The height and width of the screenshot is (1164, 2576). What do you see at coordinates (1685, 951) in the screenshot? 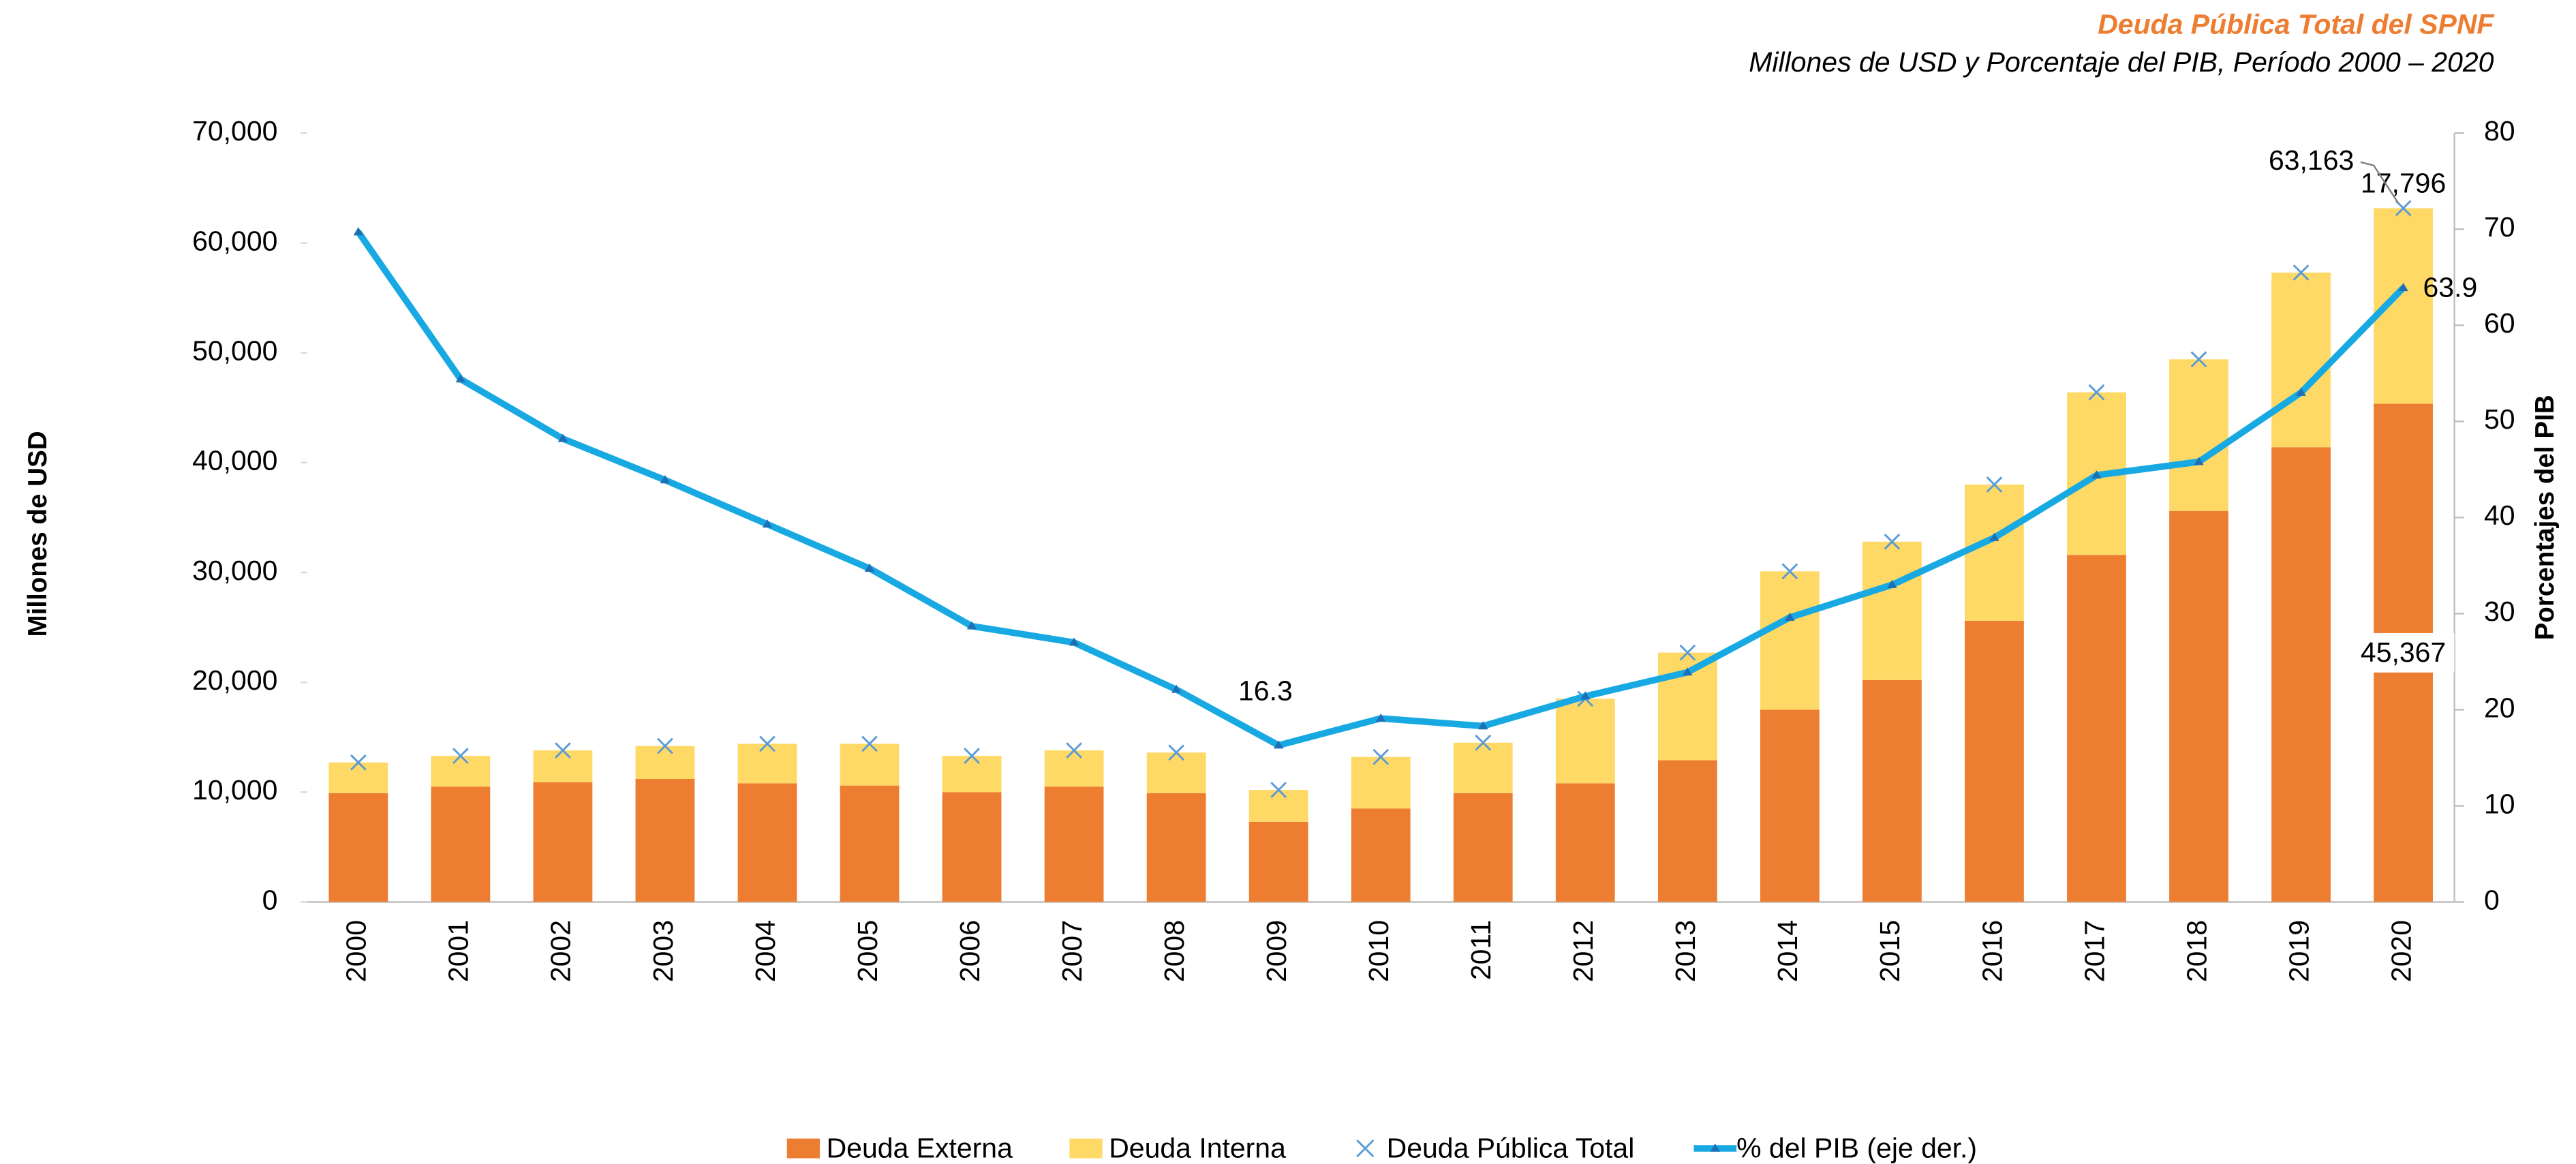
I see `x-tick-label: 2013` at bounding box center [1685, 951].